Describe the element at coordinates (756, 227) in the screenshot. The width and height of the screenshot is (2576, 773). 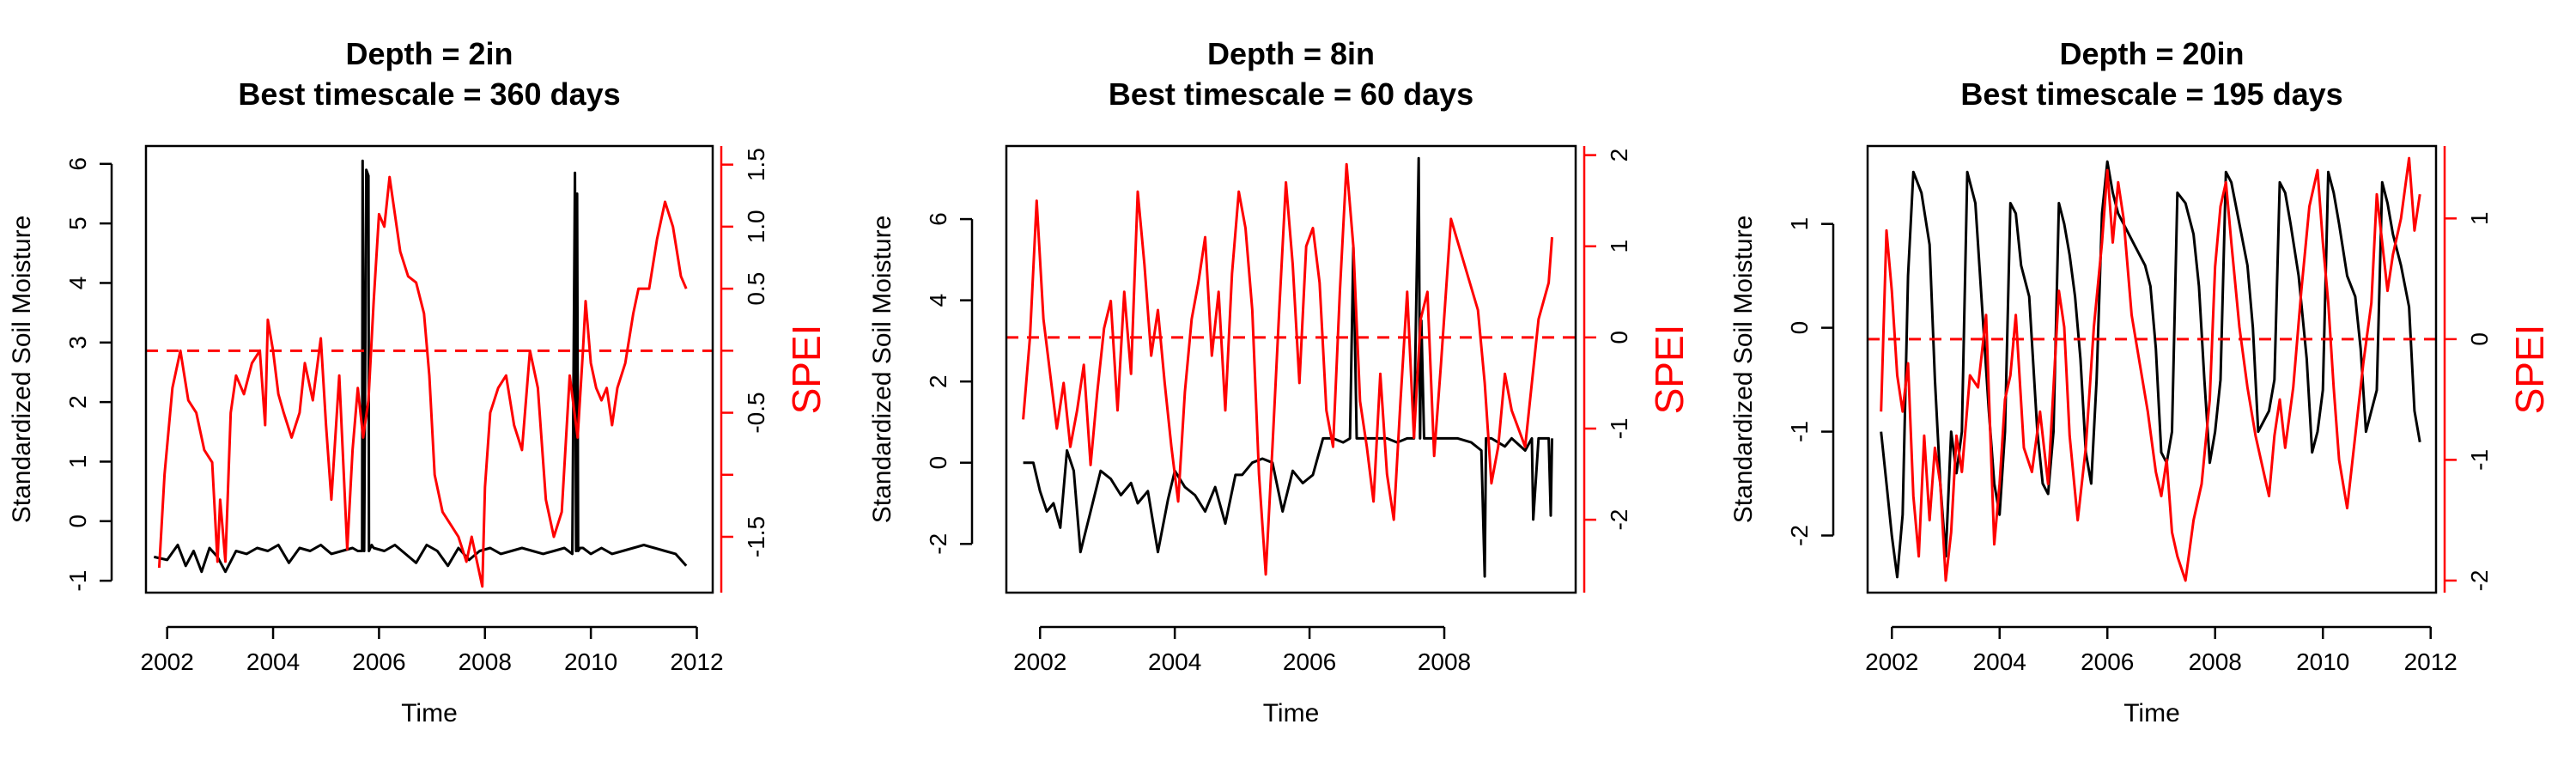
I see `y2-tick-label: 1.0` at that location.